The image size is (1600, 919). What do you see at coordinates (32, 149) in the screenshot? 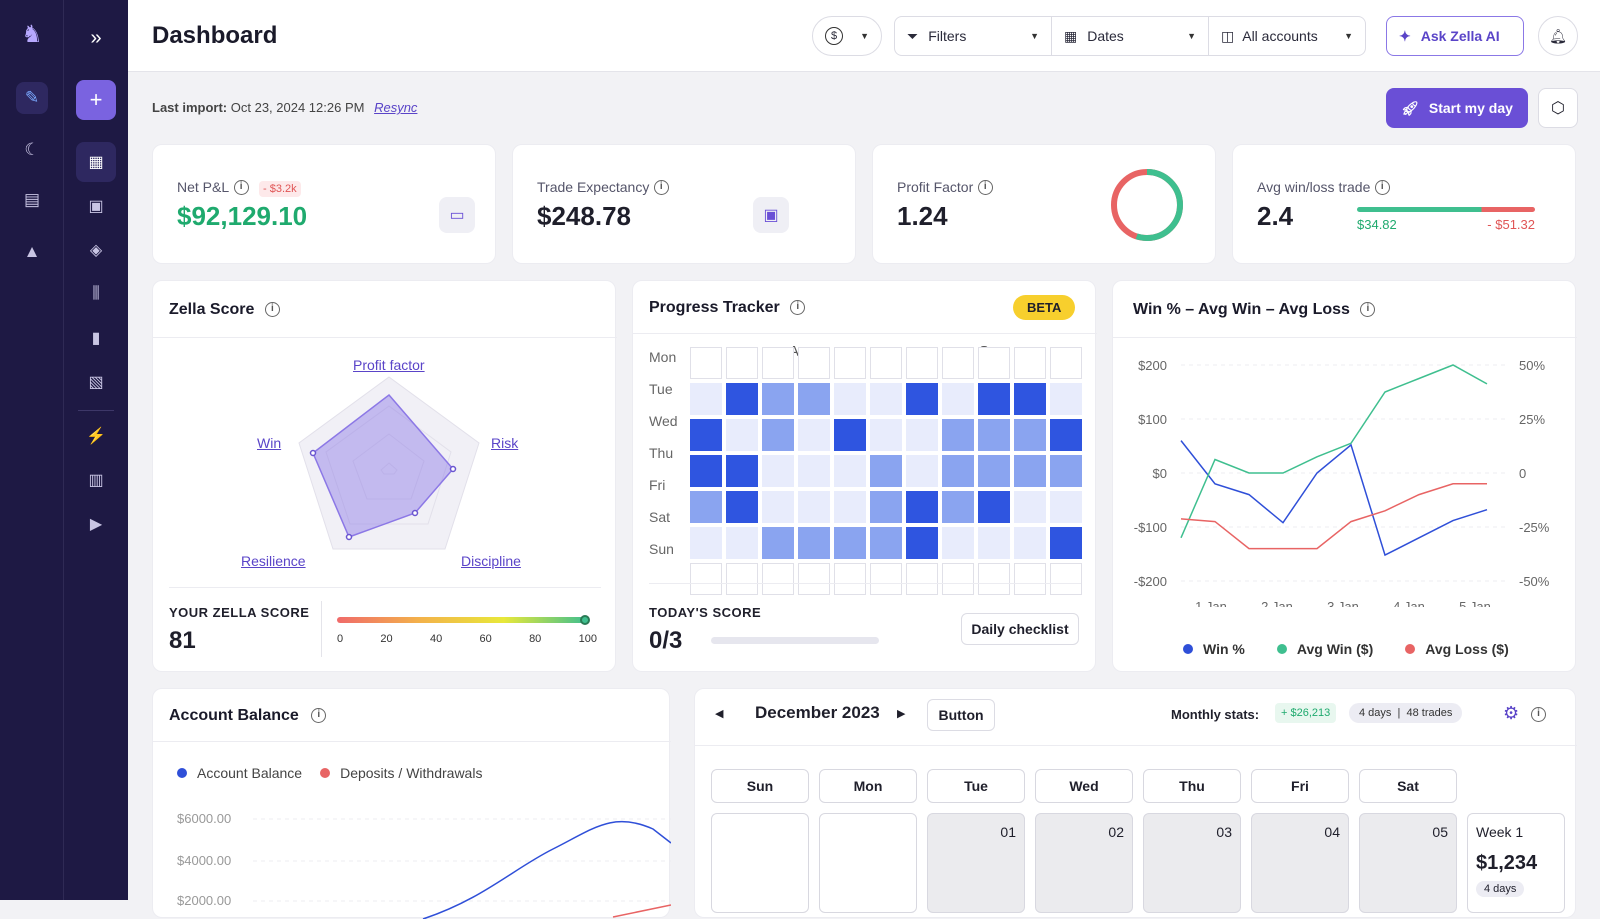
I see `moon-icon: ☾` at bounding box center [32, 149].